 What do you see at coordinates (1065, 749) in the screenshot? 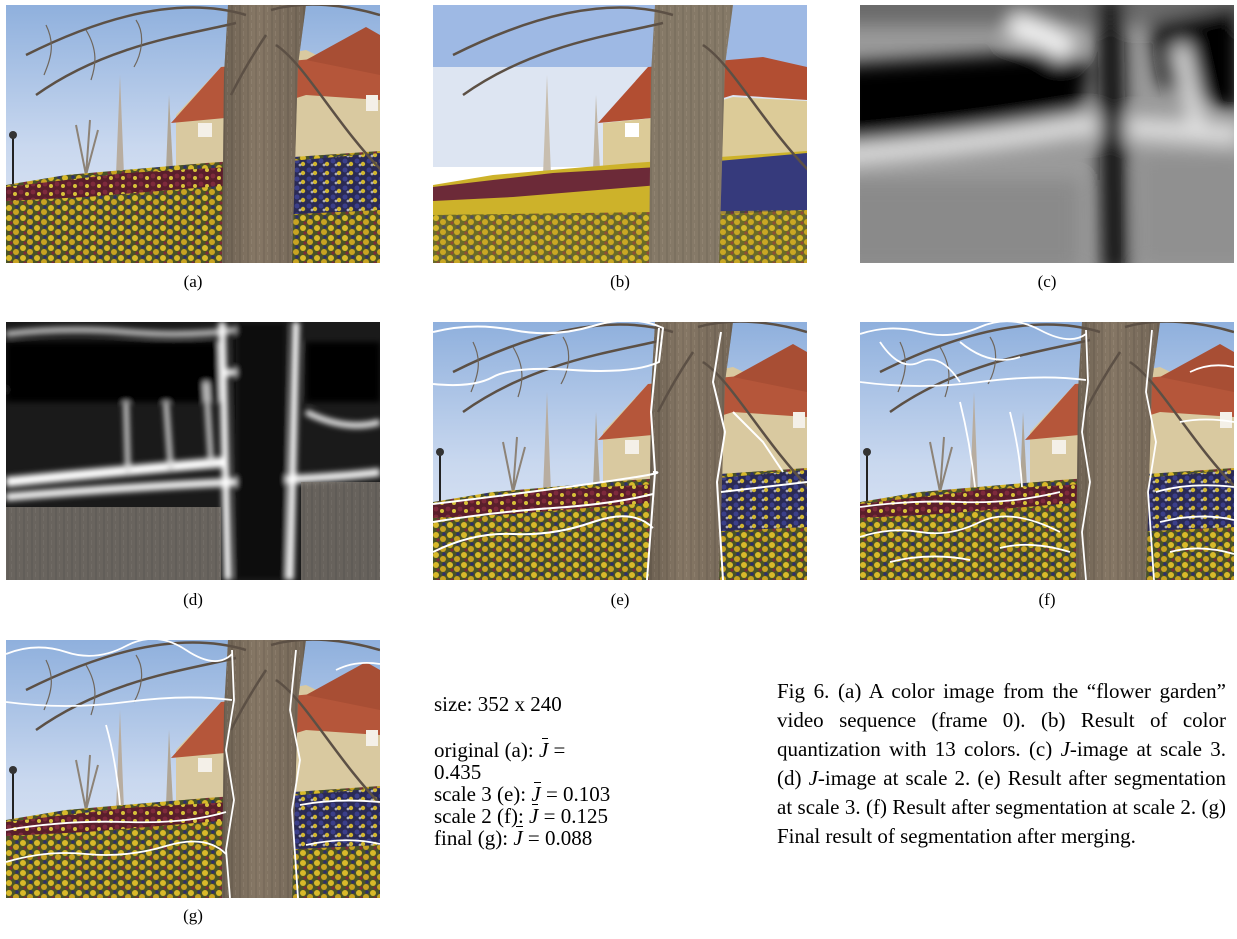
I see `caption-j-symbol-1: J` at bounding box center [1065, 749].